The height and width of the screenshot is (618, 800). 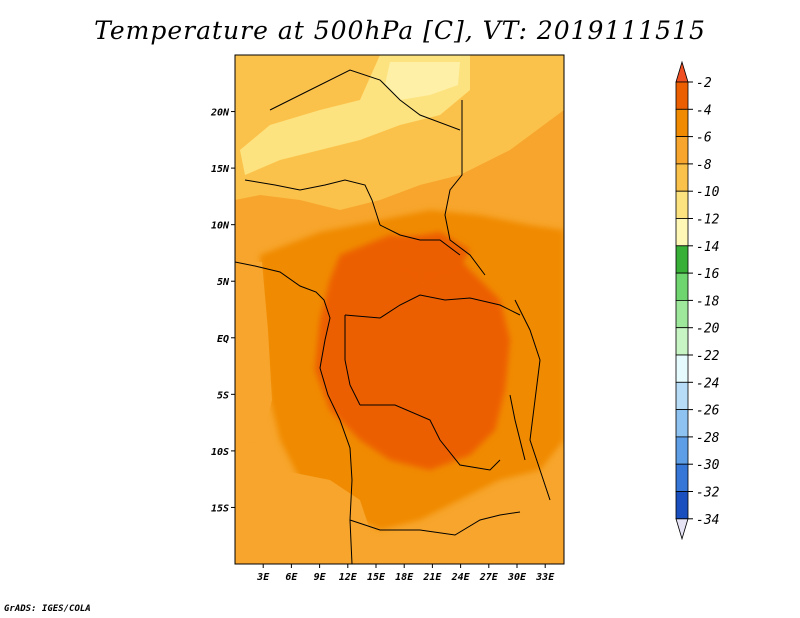 I want to click on x-axis: 3E 6E 9E 12E 15E 18E 21E 24E 27E 30E 33E, so click(x=405, y=573).